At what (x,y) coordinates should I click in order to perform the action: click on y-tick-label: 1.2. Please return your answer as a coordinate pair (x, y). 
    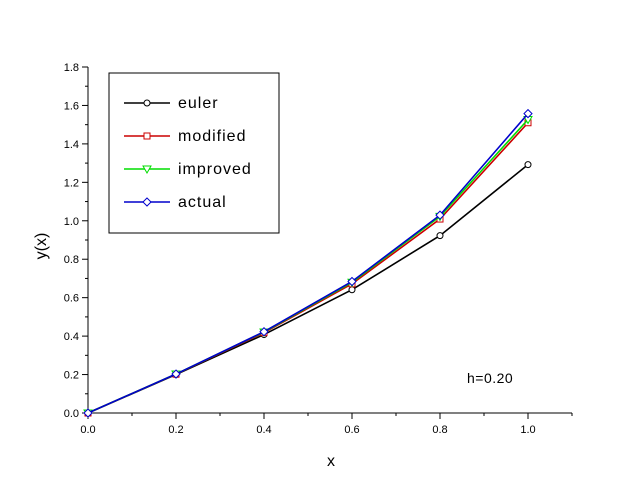
    Looking at the image, I should click on (71, 183).